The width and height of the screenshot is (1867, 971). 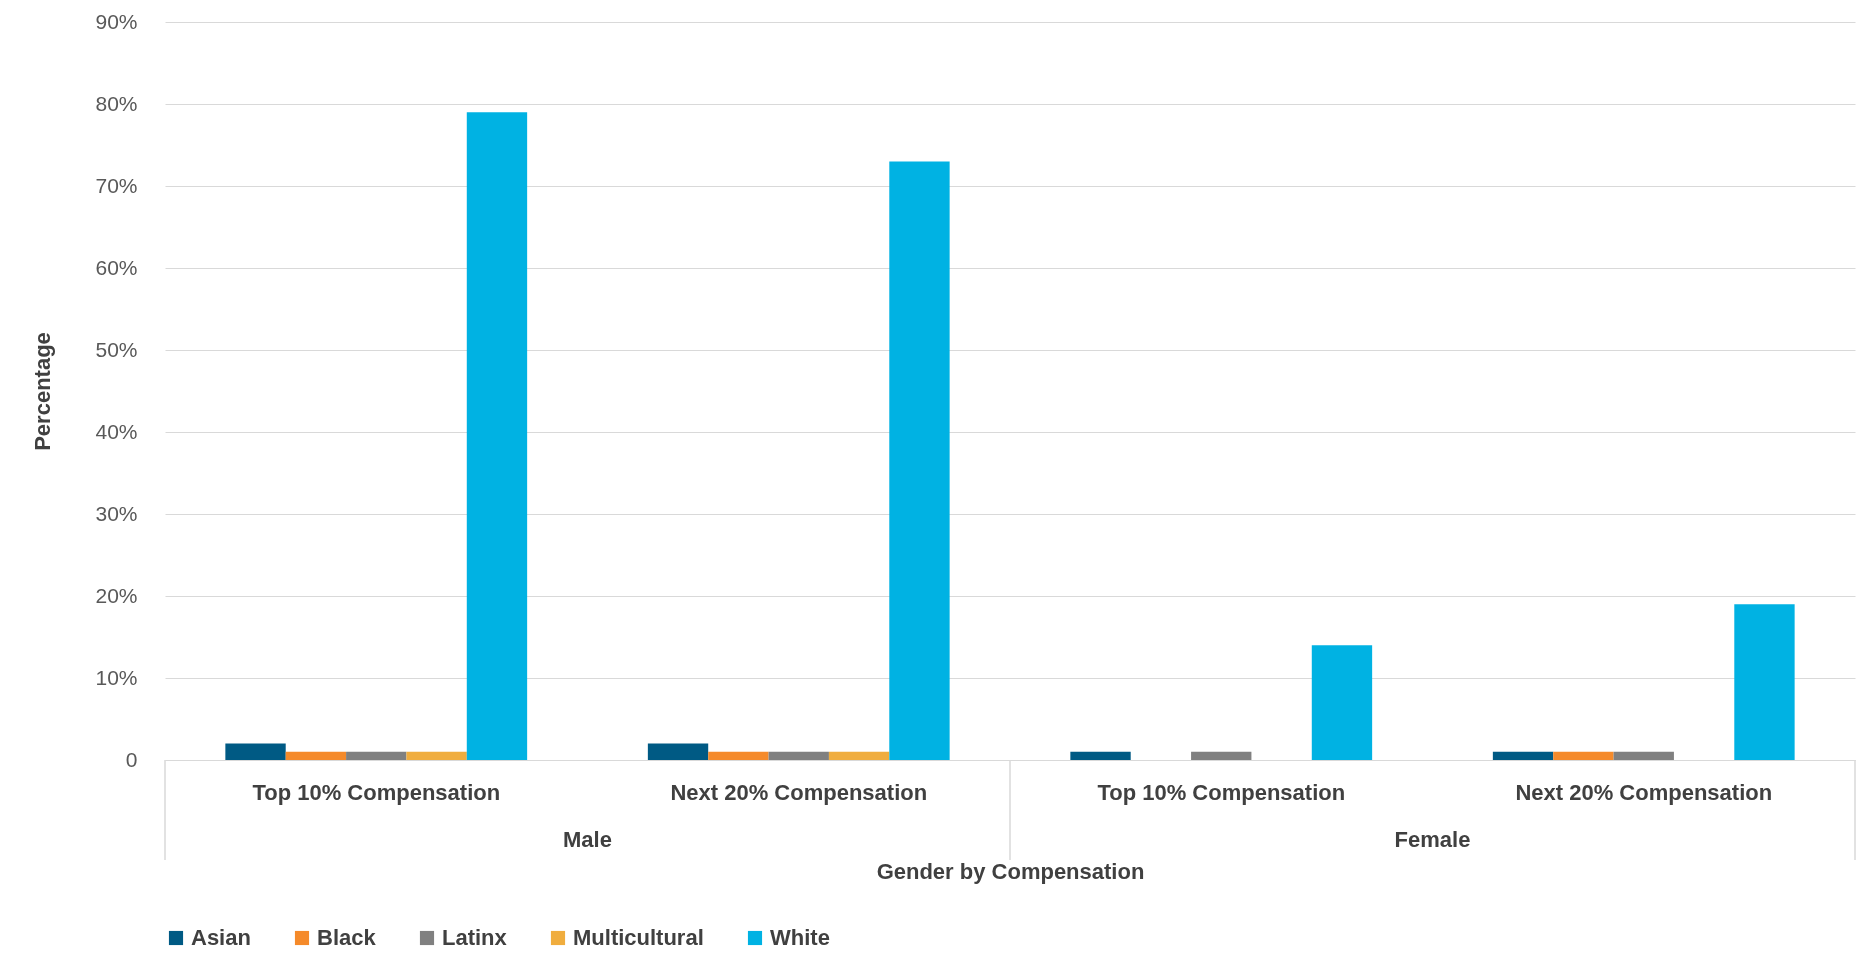 I want to click on text: Male, so click(x=587, y=839).